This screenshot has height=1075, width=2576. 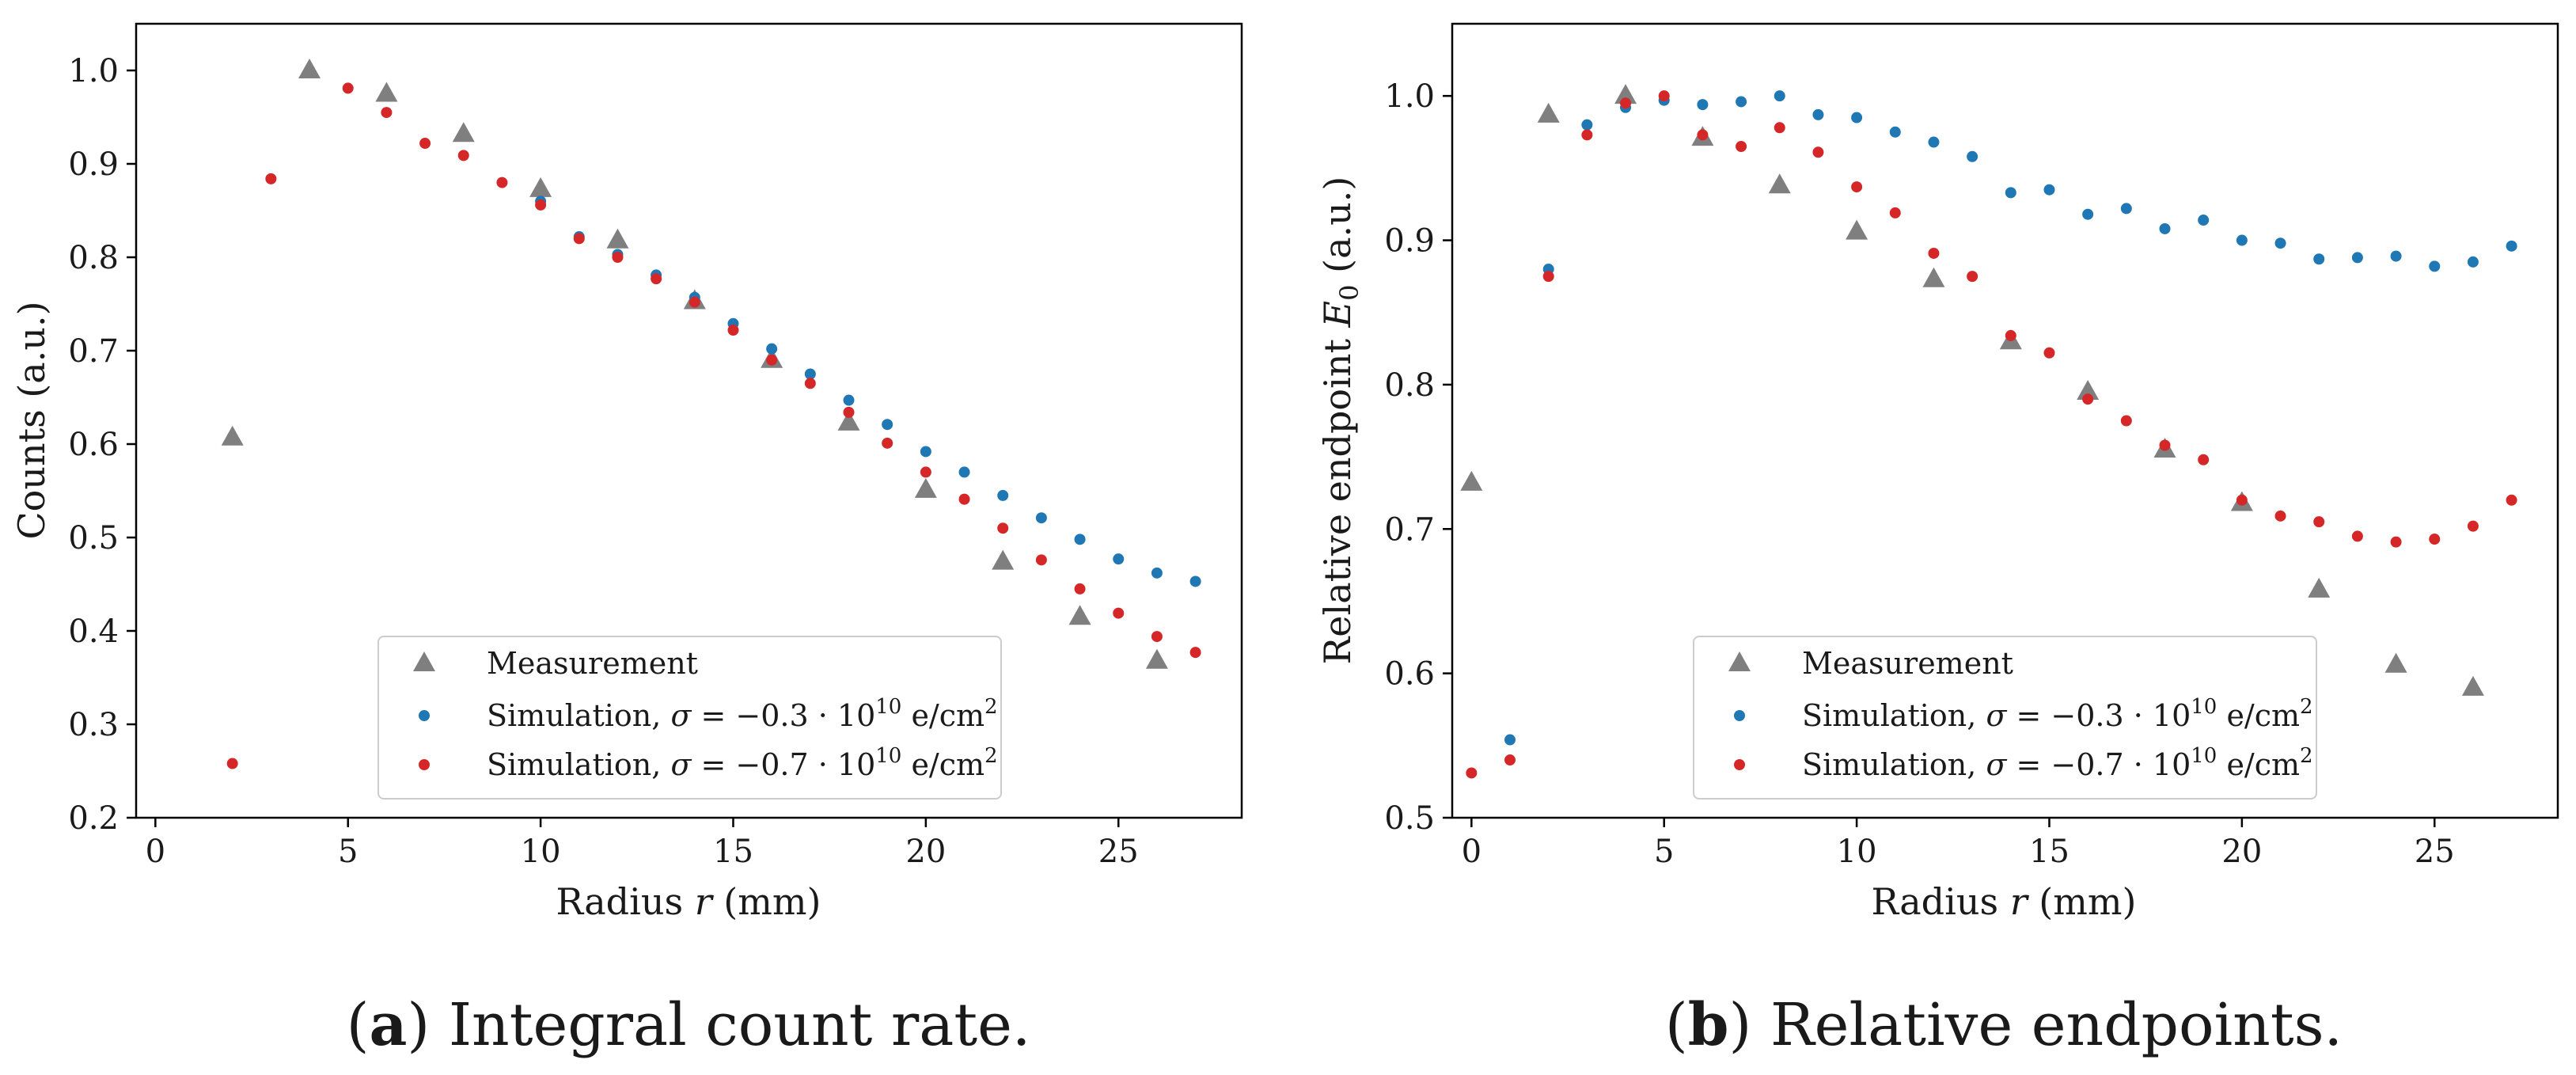 What do you see at coordinates (592, 663) in the screenshot?
I see `panel-a-legend-measurement-label: Measurement` at bounding box center [592, 663].